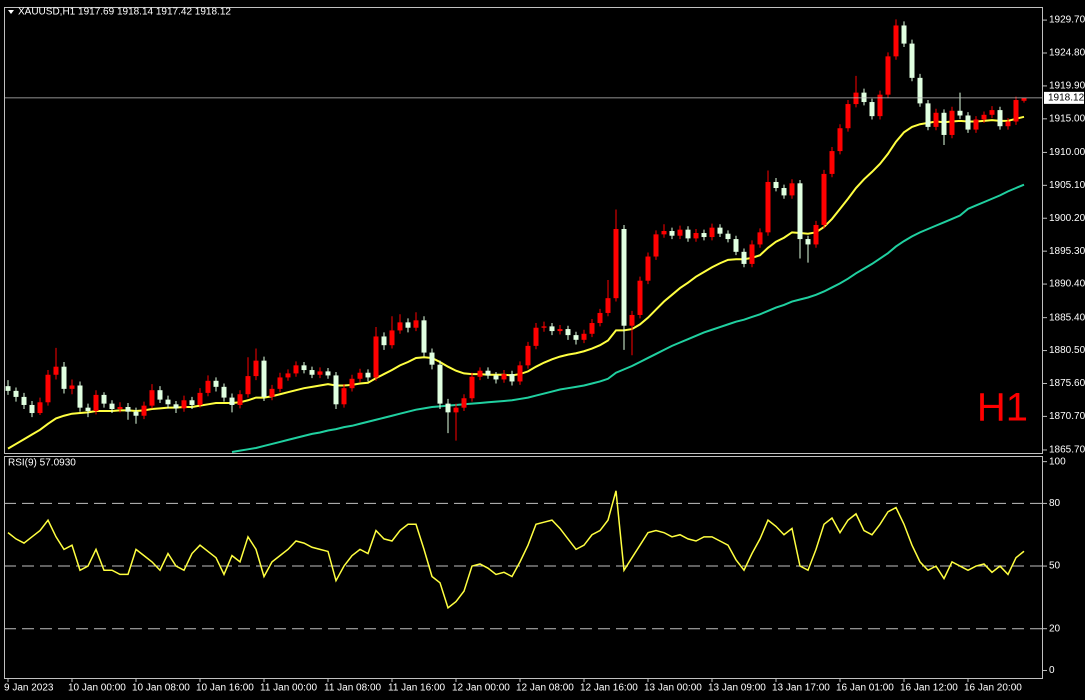 This screenshot has width=1085, height=700. I want to click on rsi-title: RSI(9) 57.0930, so click(42, 463).